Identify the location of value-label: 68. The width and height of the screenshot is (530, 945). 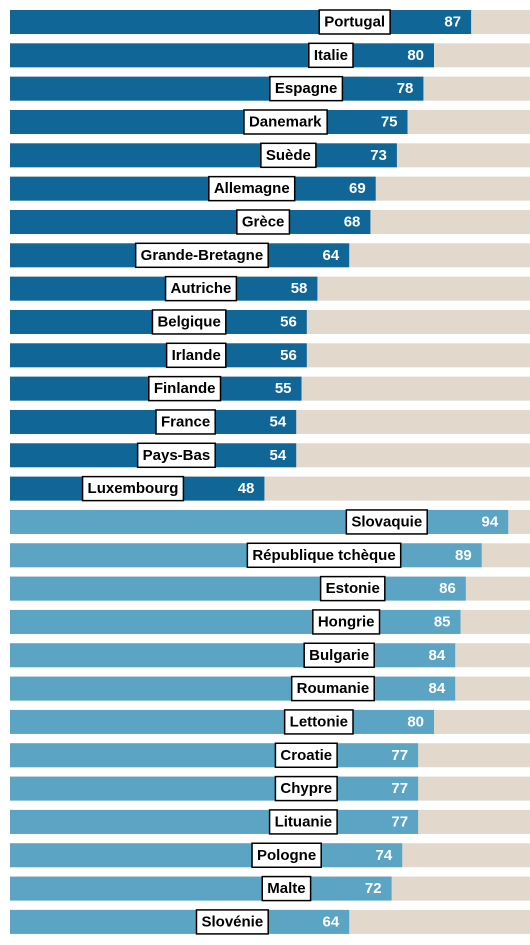
(352, 221).